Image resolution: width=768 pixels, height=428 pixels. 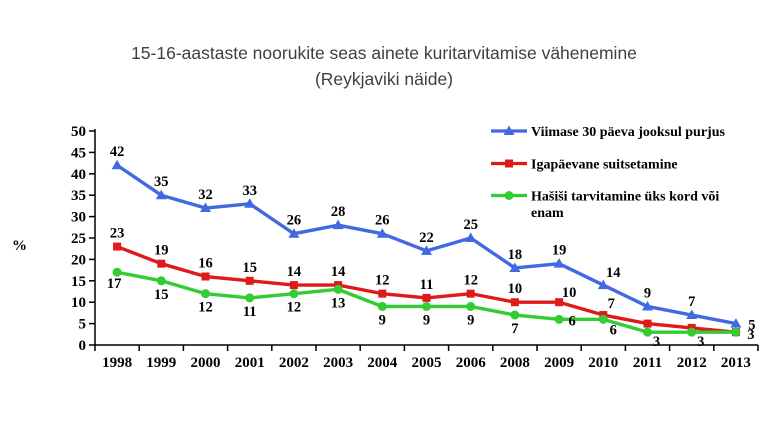 I want to click on y-axis-percent-label: %, so click(x=19, y=246).